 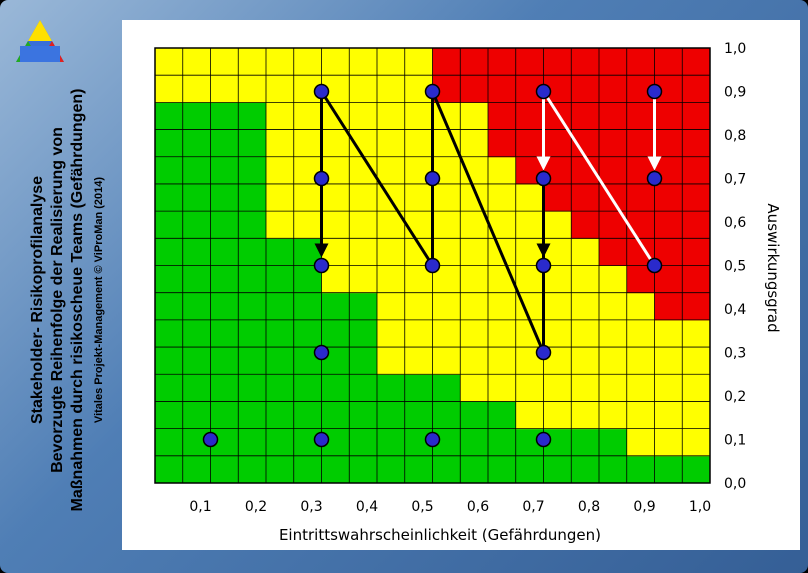 What do you see at coordinates (422, 507) in the screenshot?
I see `x-tick-label: 0,5` at bounding box center [422, 507].